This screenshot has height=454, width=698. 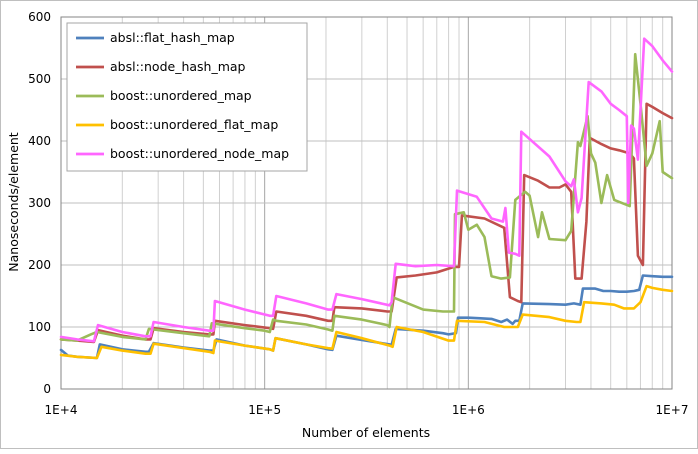 What do you see at coordinates (194, 124) in the screenshot?
I see `legend-label: boost::unordered_flat_map` at bounding box center [194, 124].